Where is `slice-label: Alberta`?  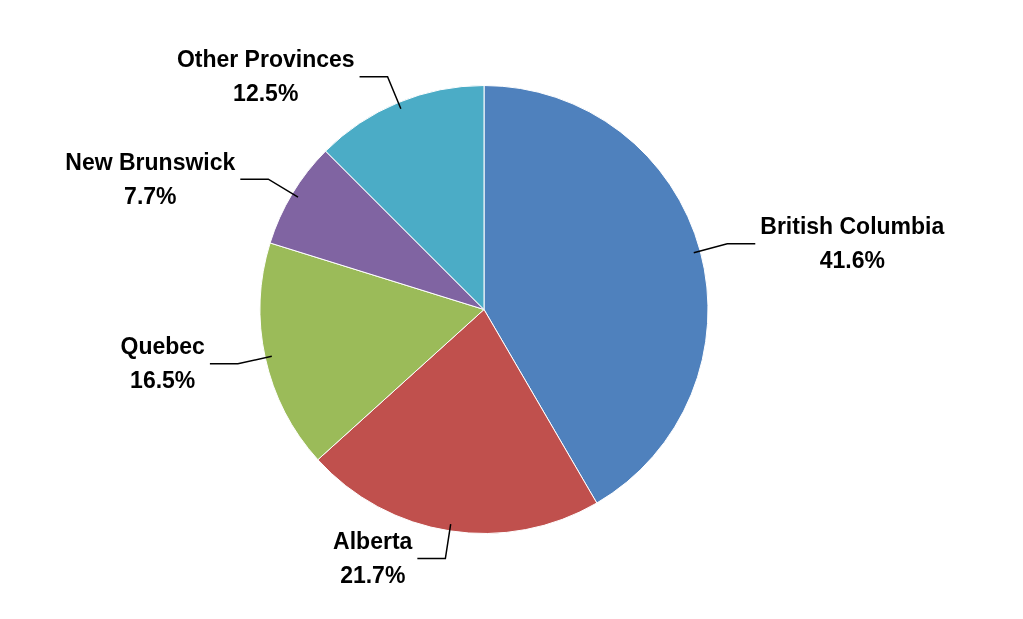
slice-label: Alberta is located at coordinates (373, 540).